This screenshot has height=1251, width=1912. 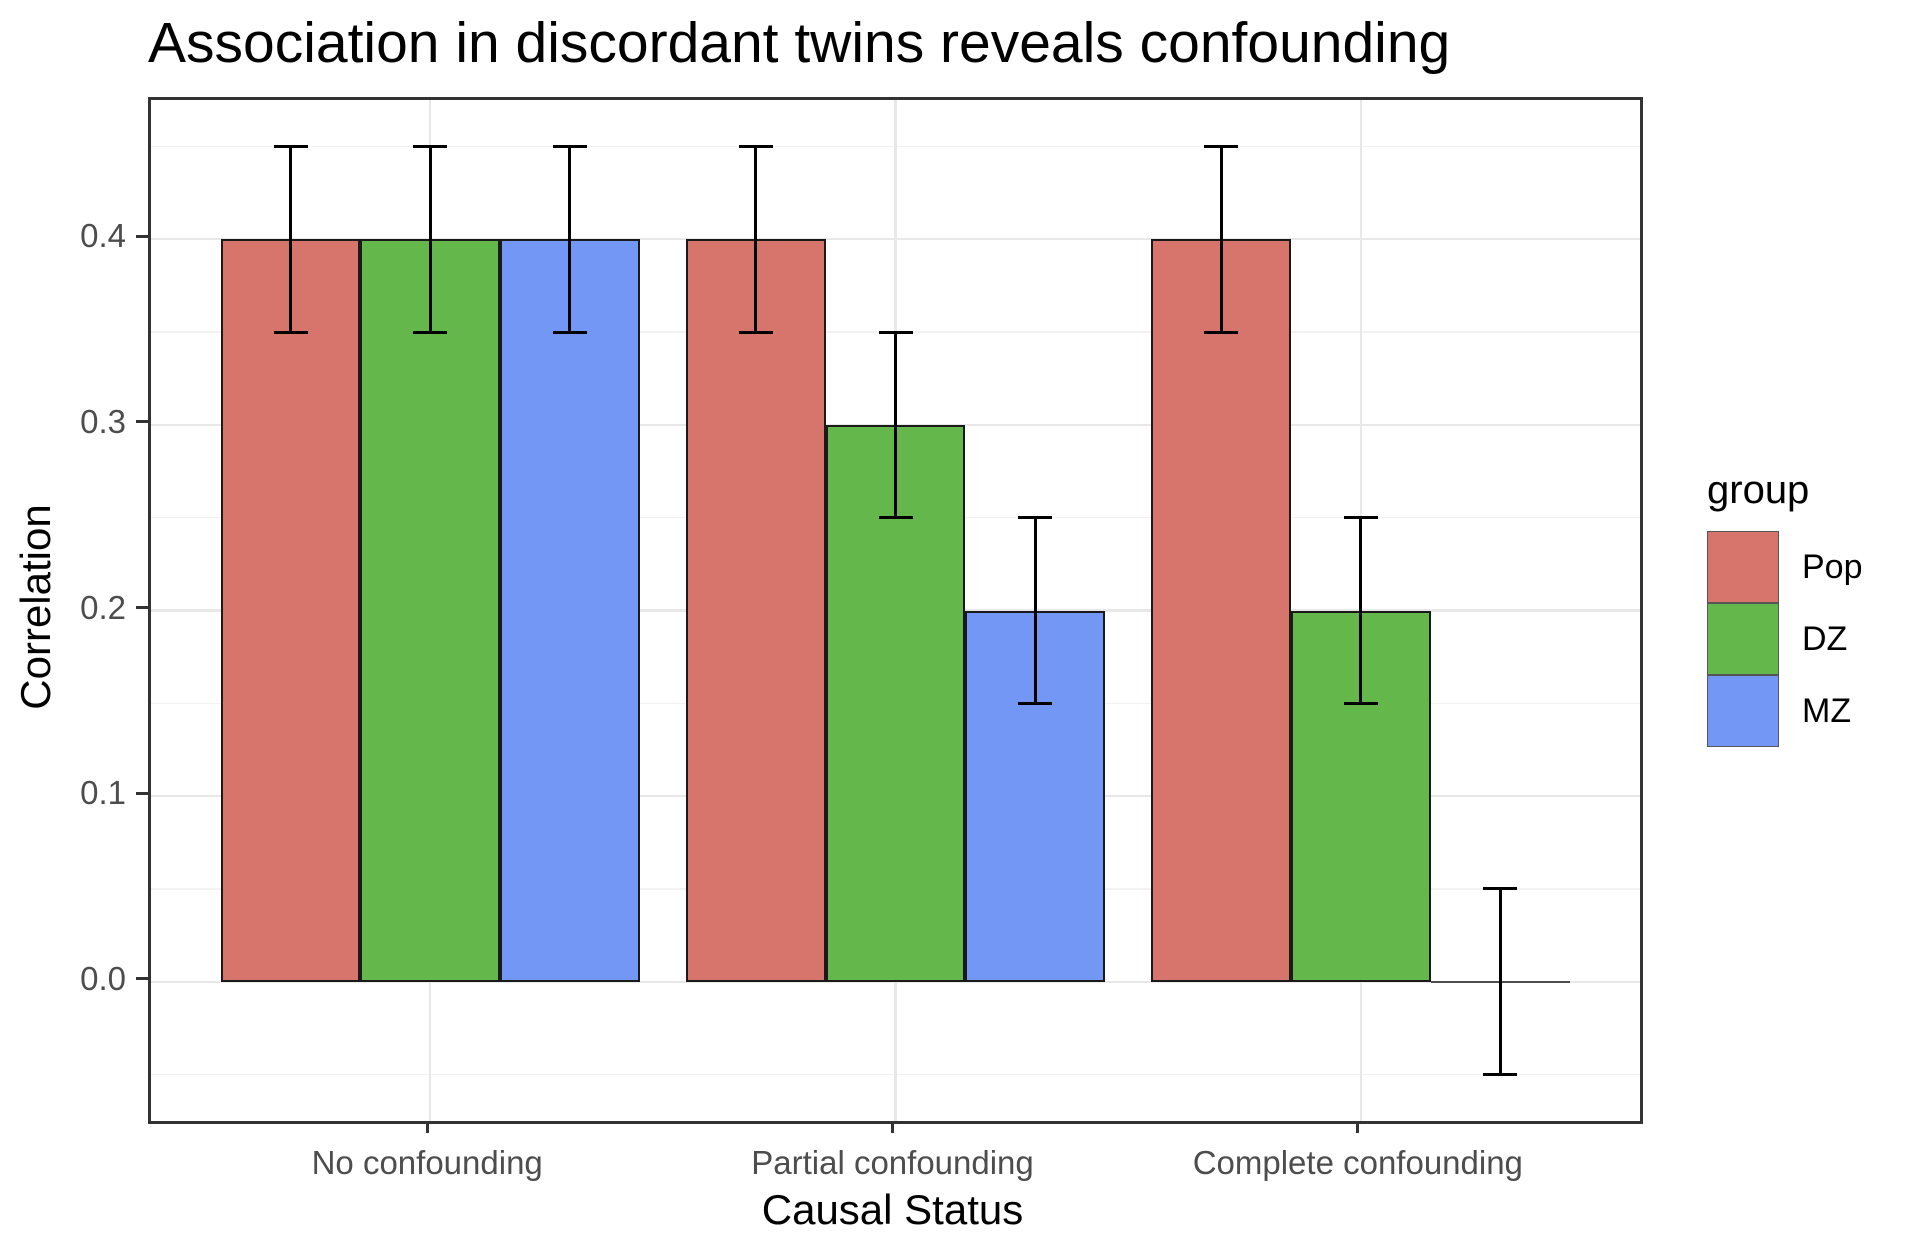 What do you see at coordinates (1785, 567) in the screenshot?
I see `legend-item-pop: Pop` at bounding box center [1785, 567].